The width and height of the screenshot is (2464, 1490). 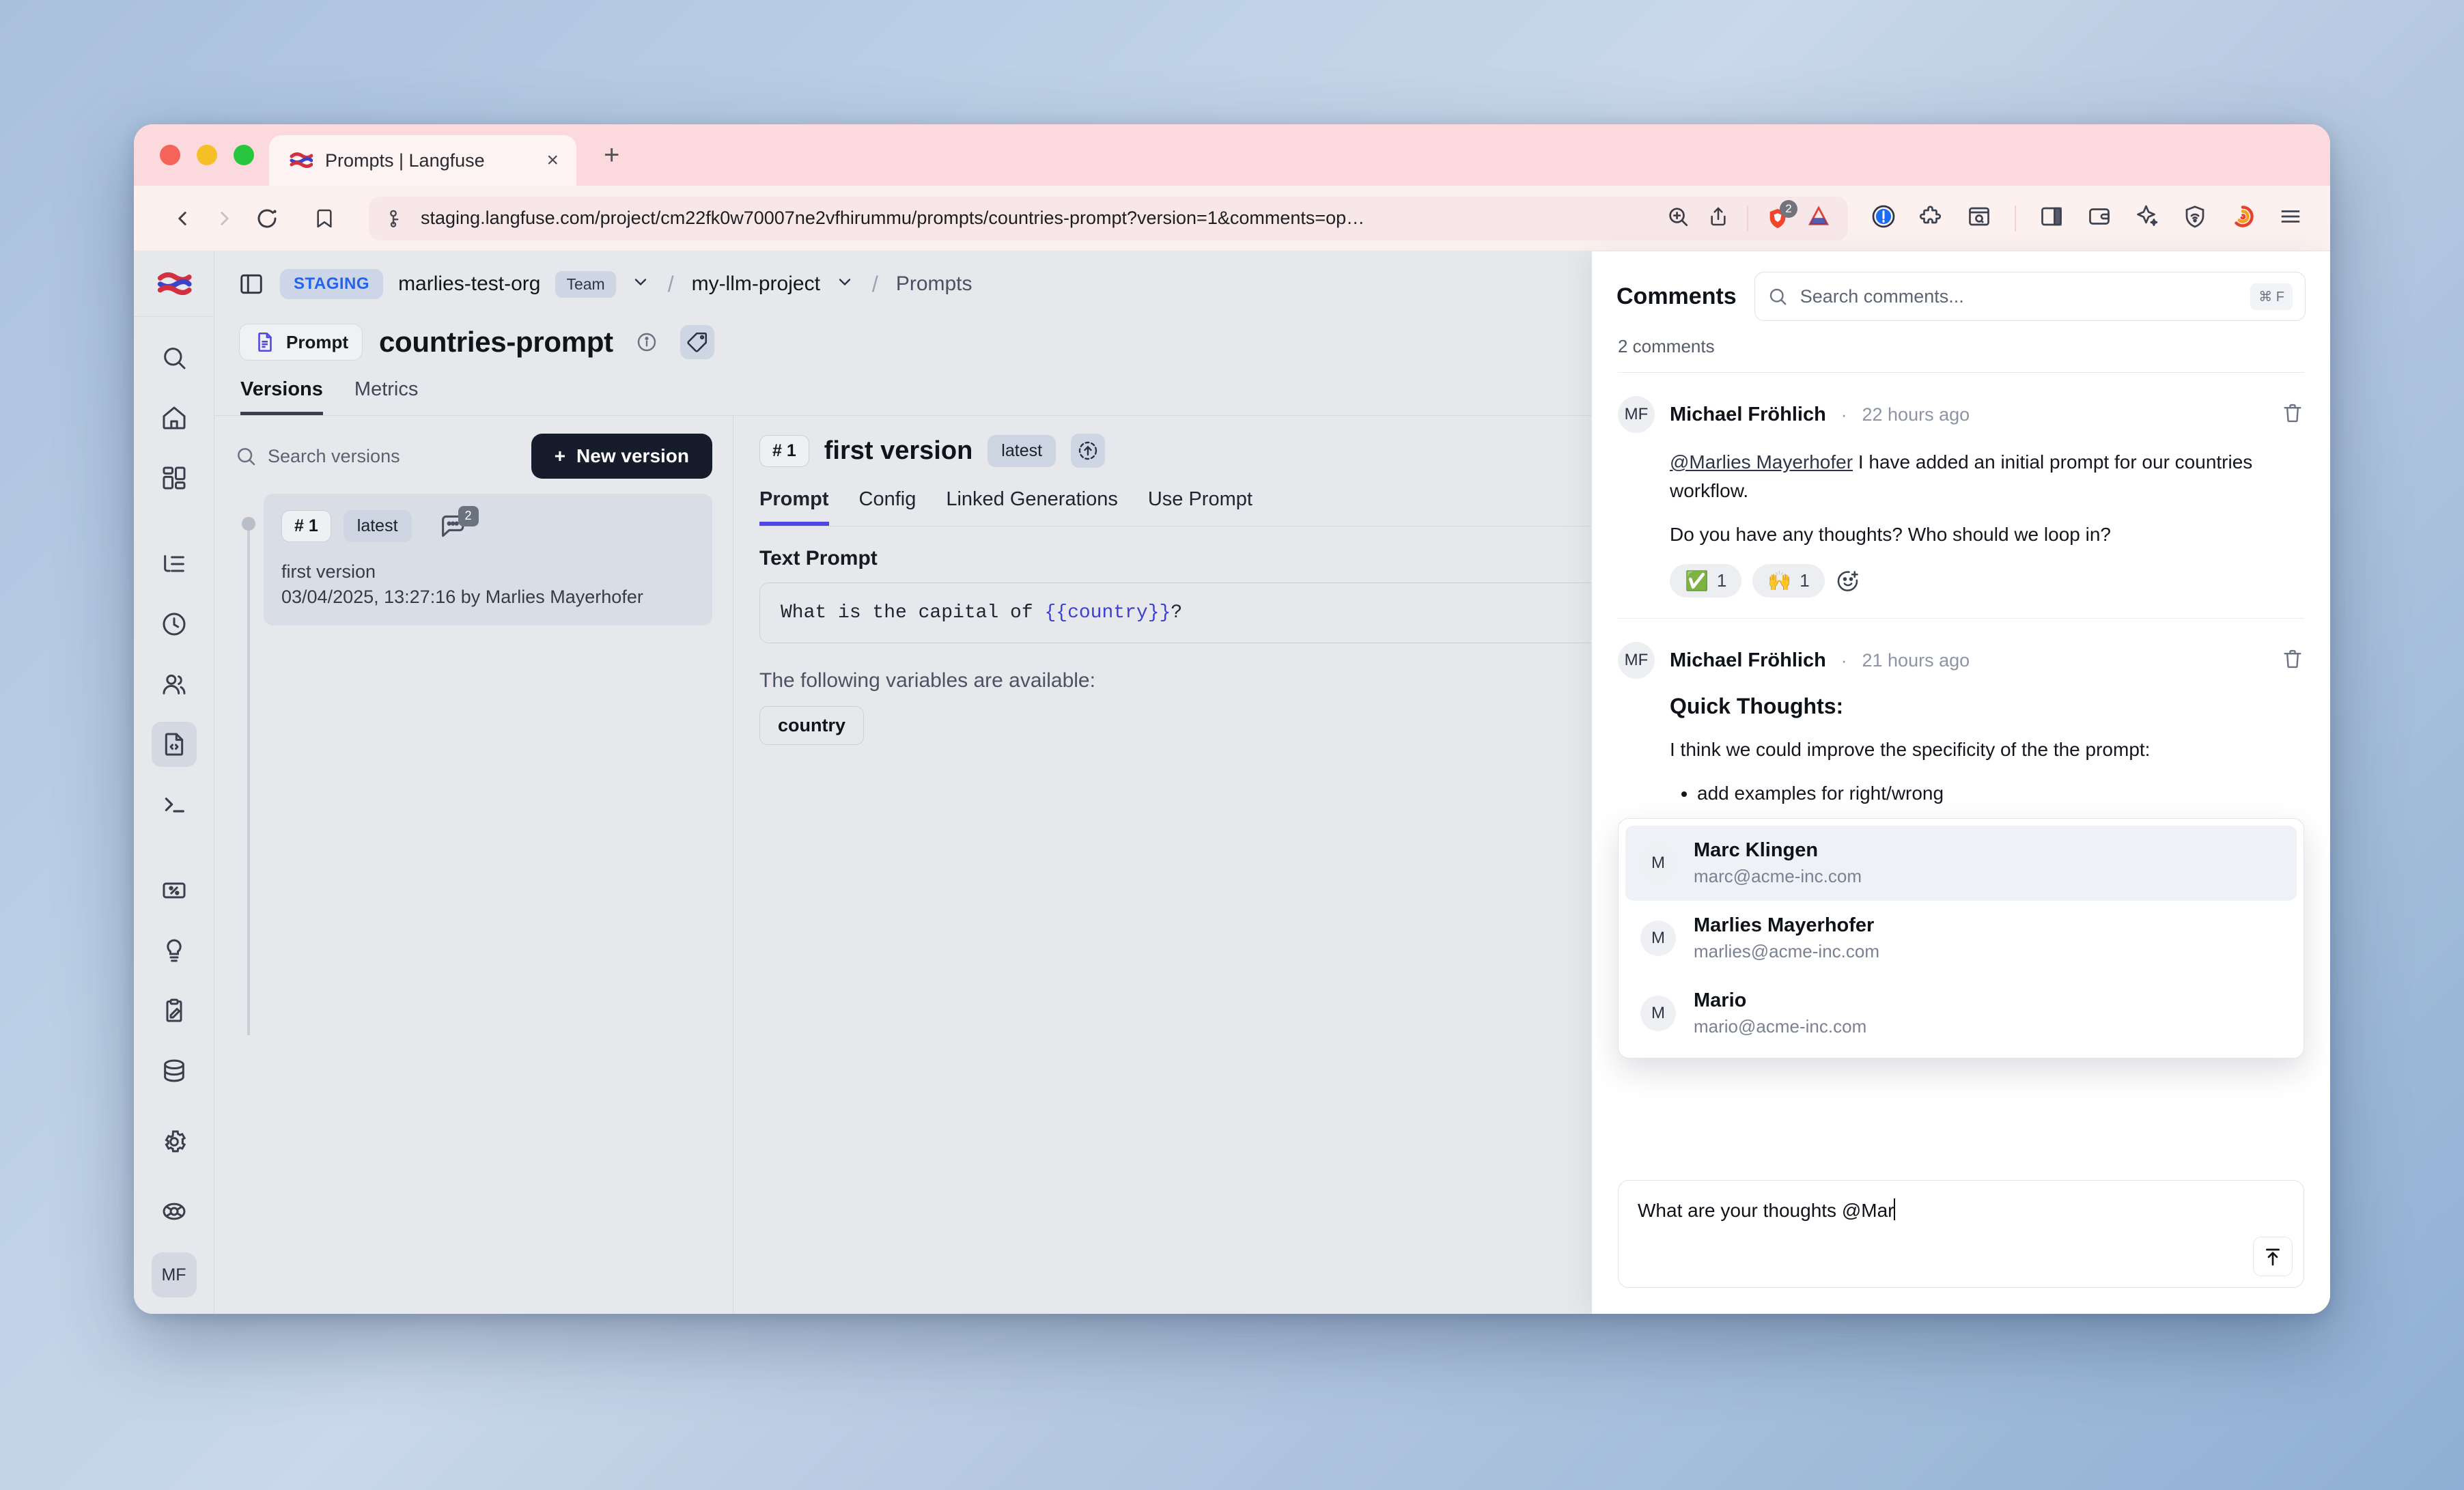 I want to click on clipboard-pen-icon, so click(x=174, y=1010).